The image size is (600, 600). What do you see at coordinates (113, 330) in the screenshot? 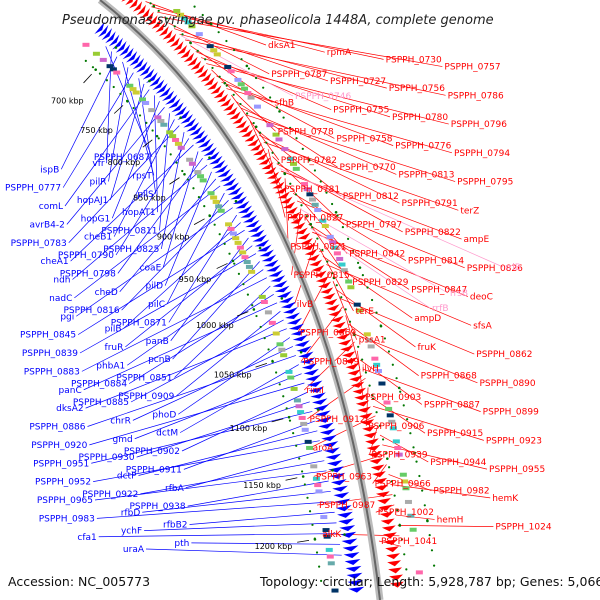
I see `gene-label: pilB` at bounding box center [113, 330].